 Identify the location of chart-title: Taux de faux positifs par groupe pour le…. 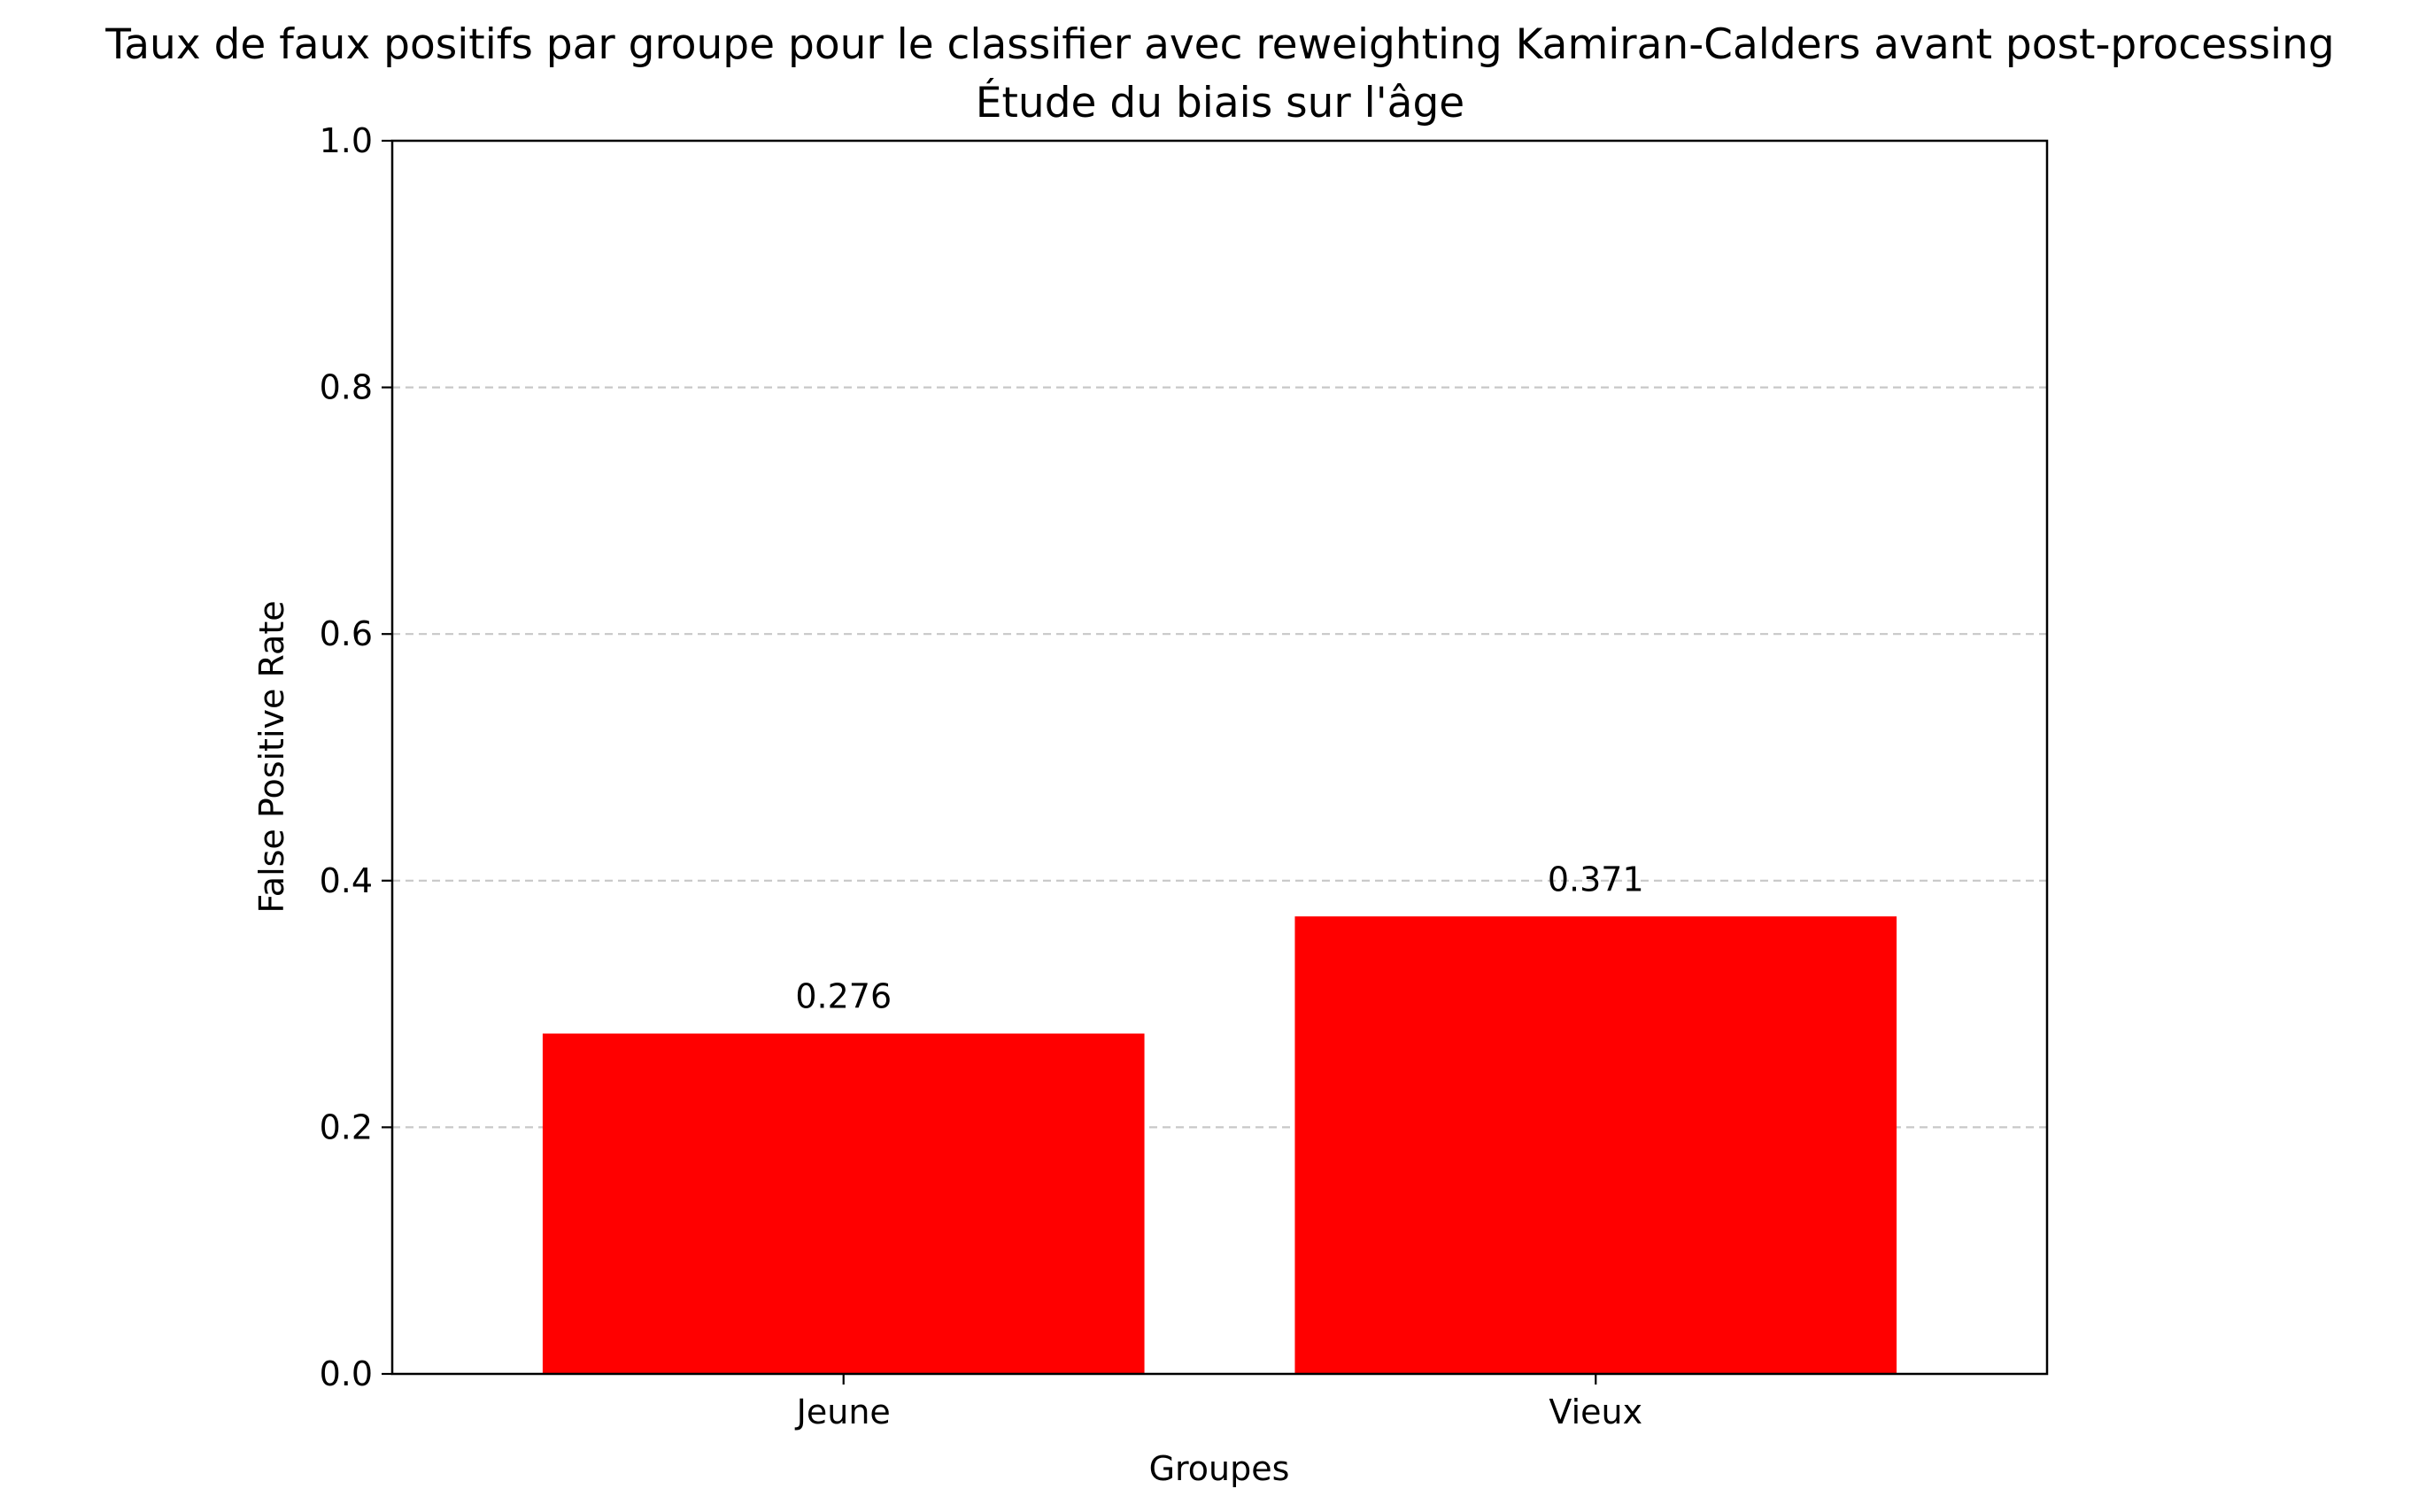
(1219, 44).